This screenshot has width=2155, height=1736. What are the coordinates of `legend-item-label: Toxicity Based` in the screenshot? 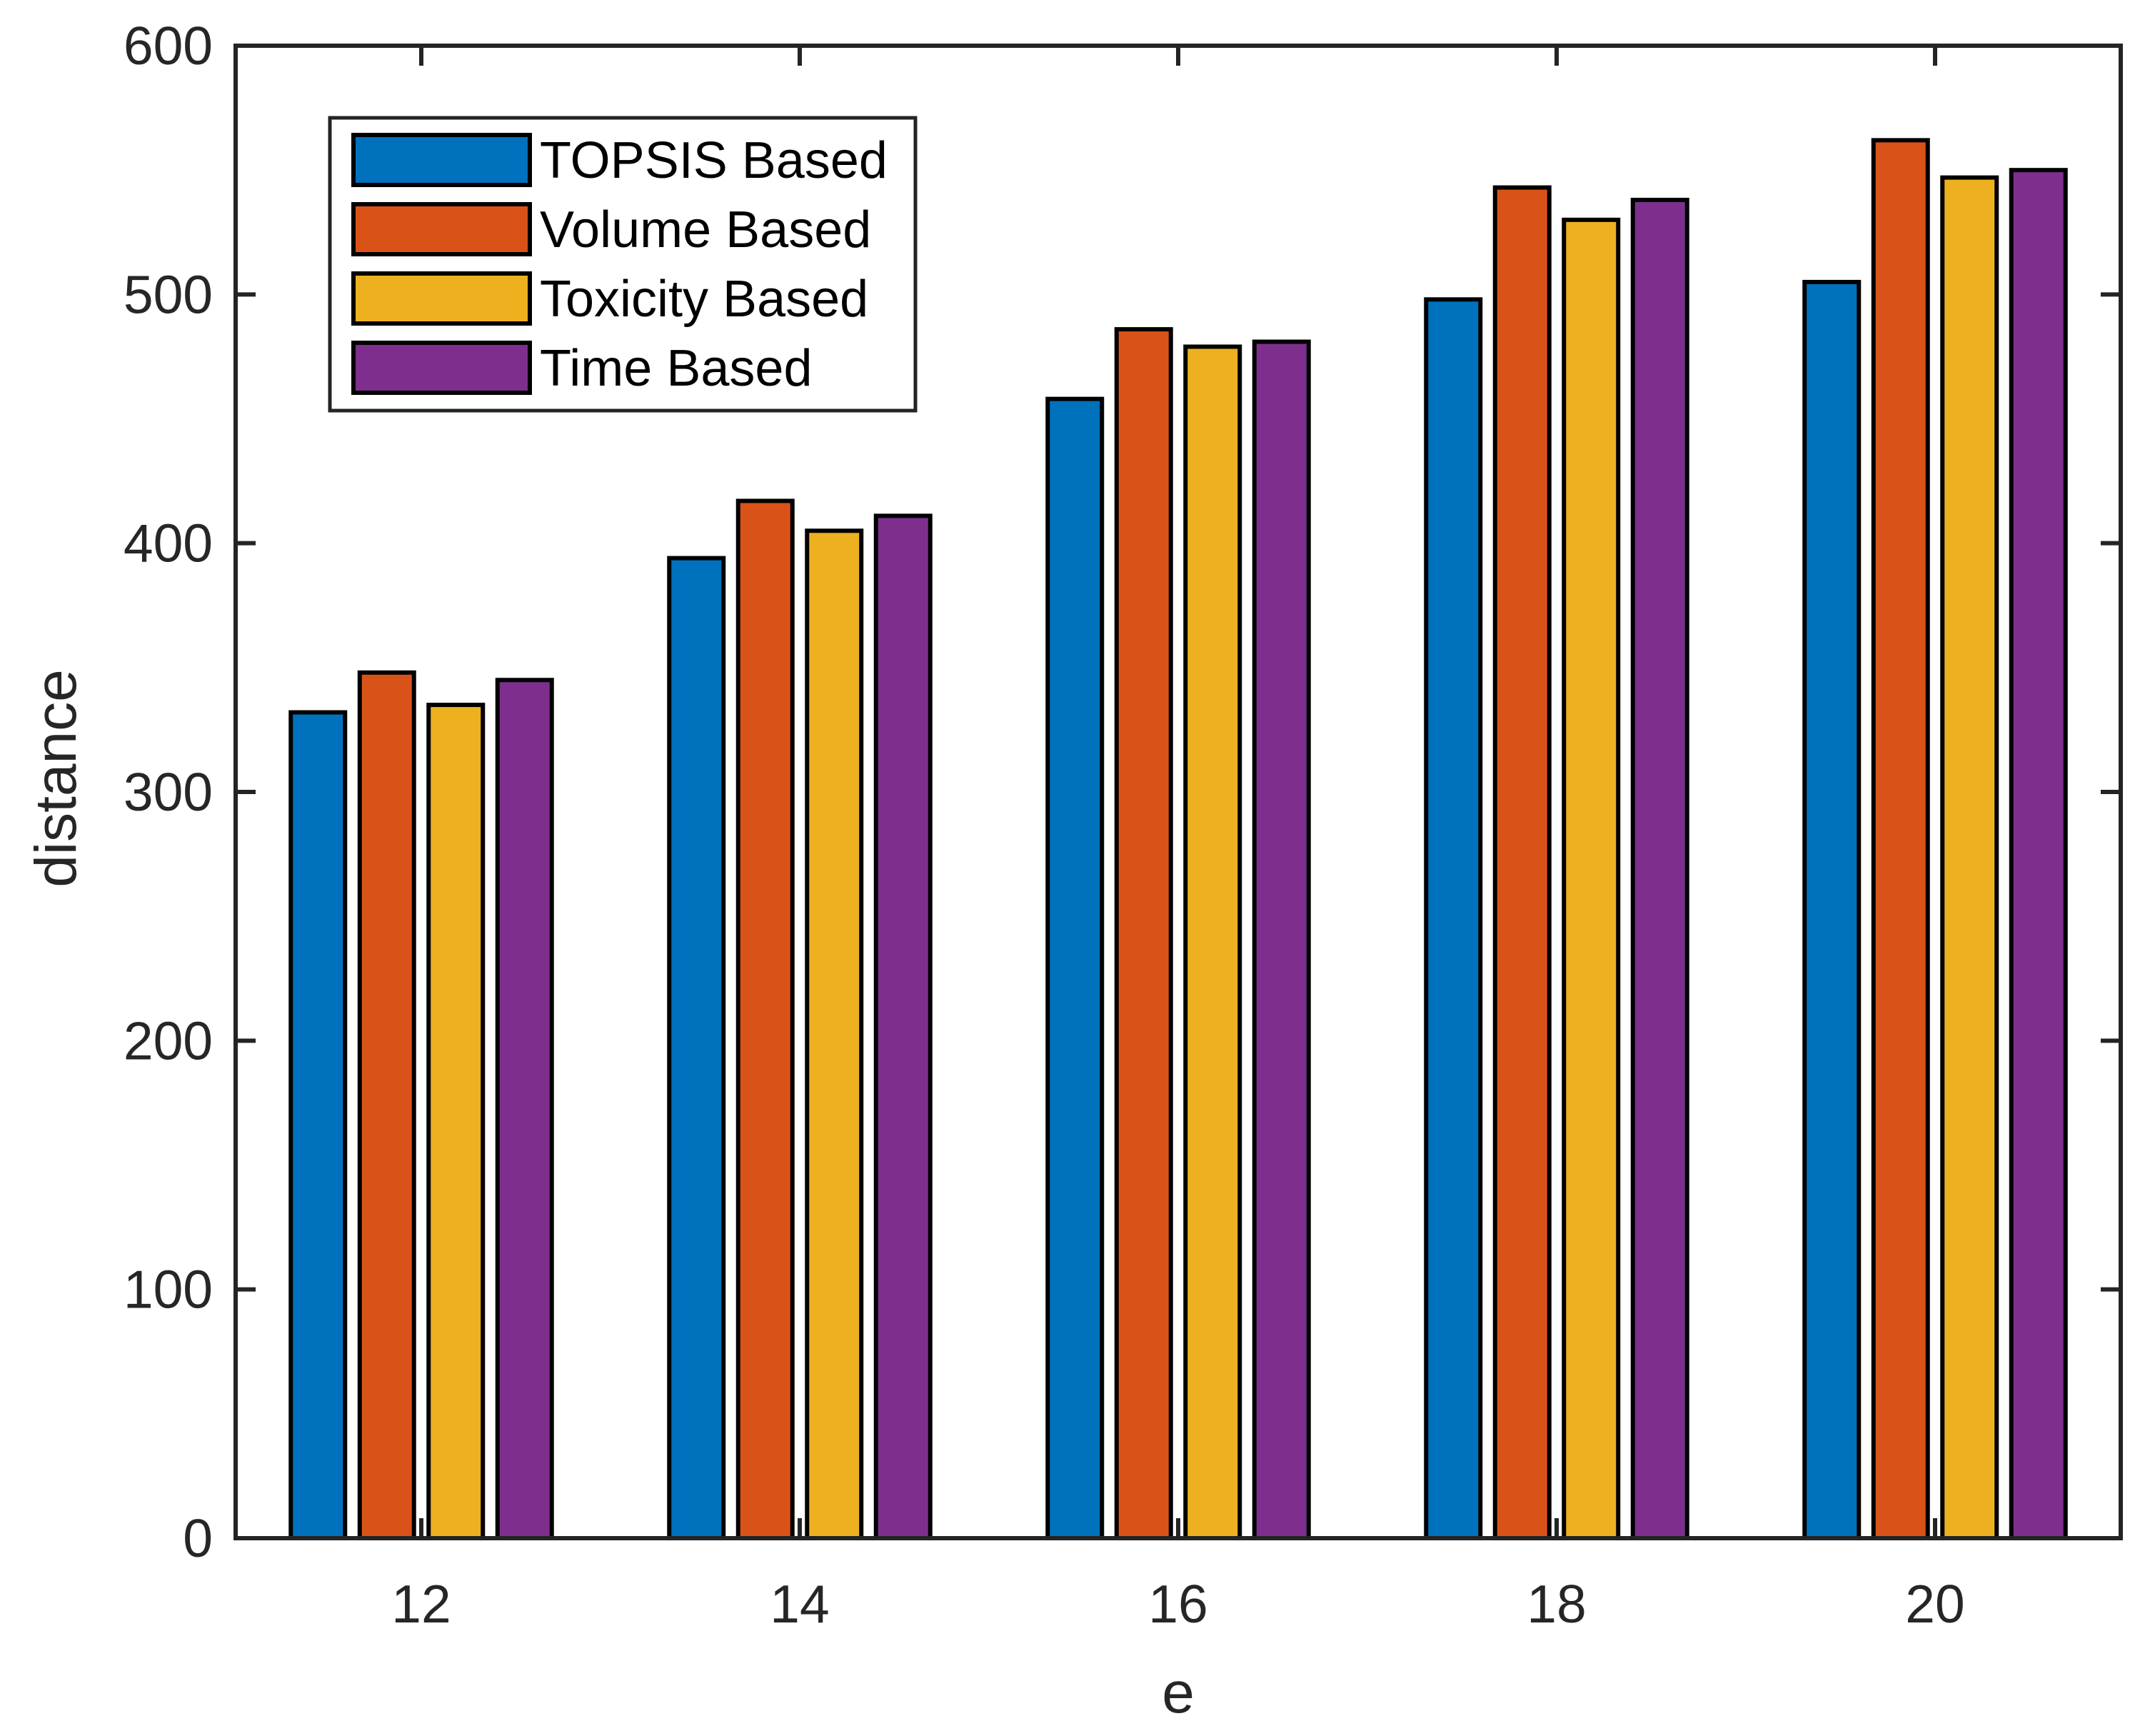 It's located at (704, 299).